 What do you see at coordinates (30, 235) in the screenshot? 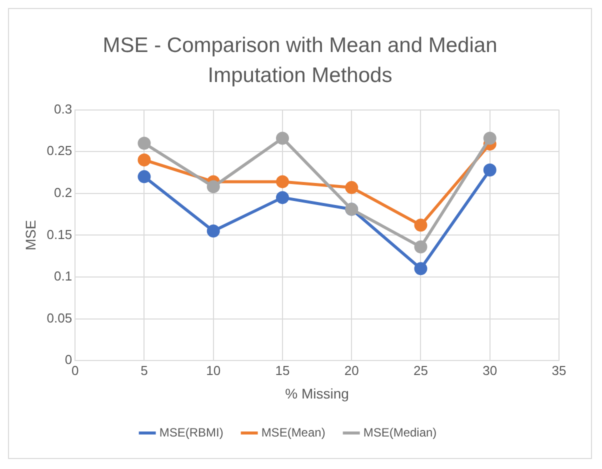
I see `y-axis-title: MSE` at bounding box center [30, 235].